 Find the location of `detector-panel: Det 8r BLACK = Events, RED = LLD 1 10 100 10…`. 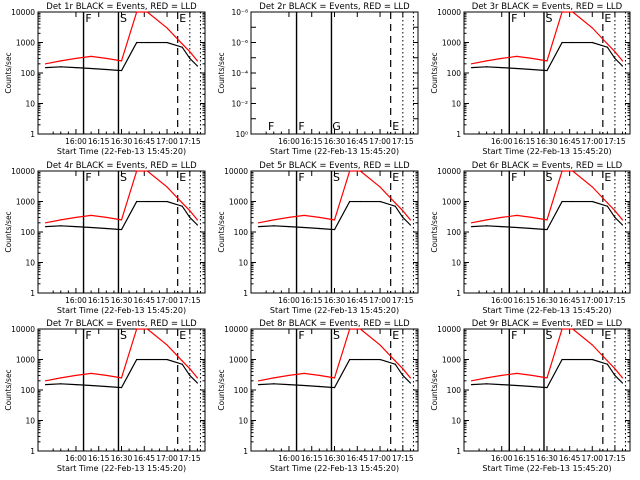

detector-panel: Det 8r BLACK = Events, RED = LLD 1 10 100 10… is located at coordinates (318, 396).